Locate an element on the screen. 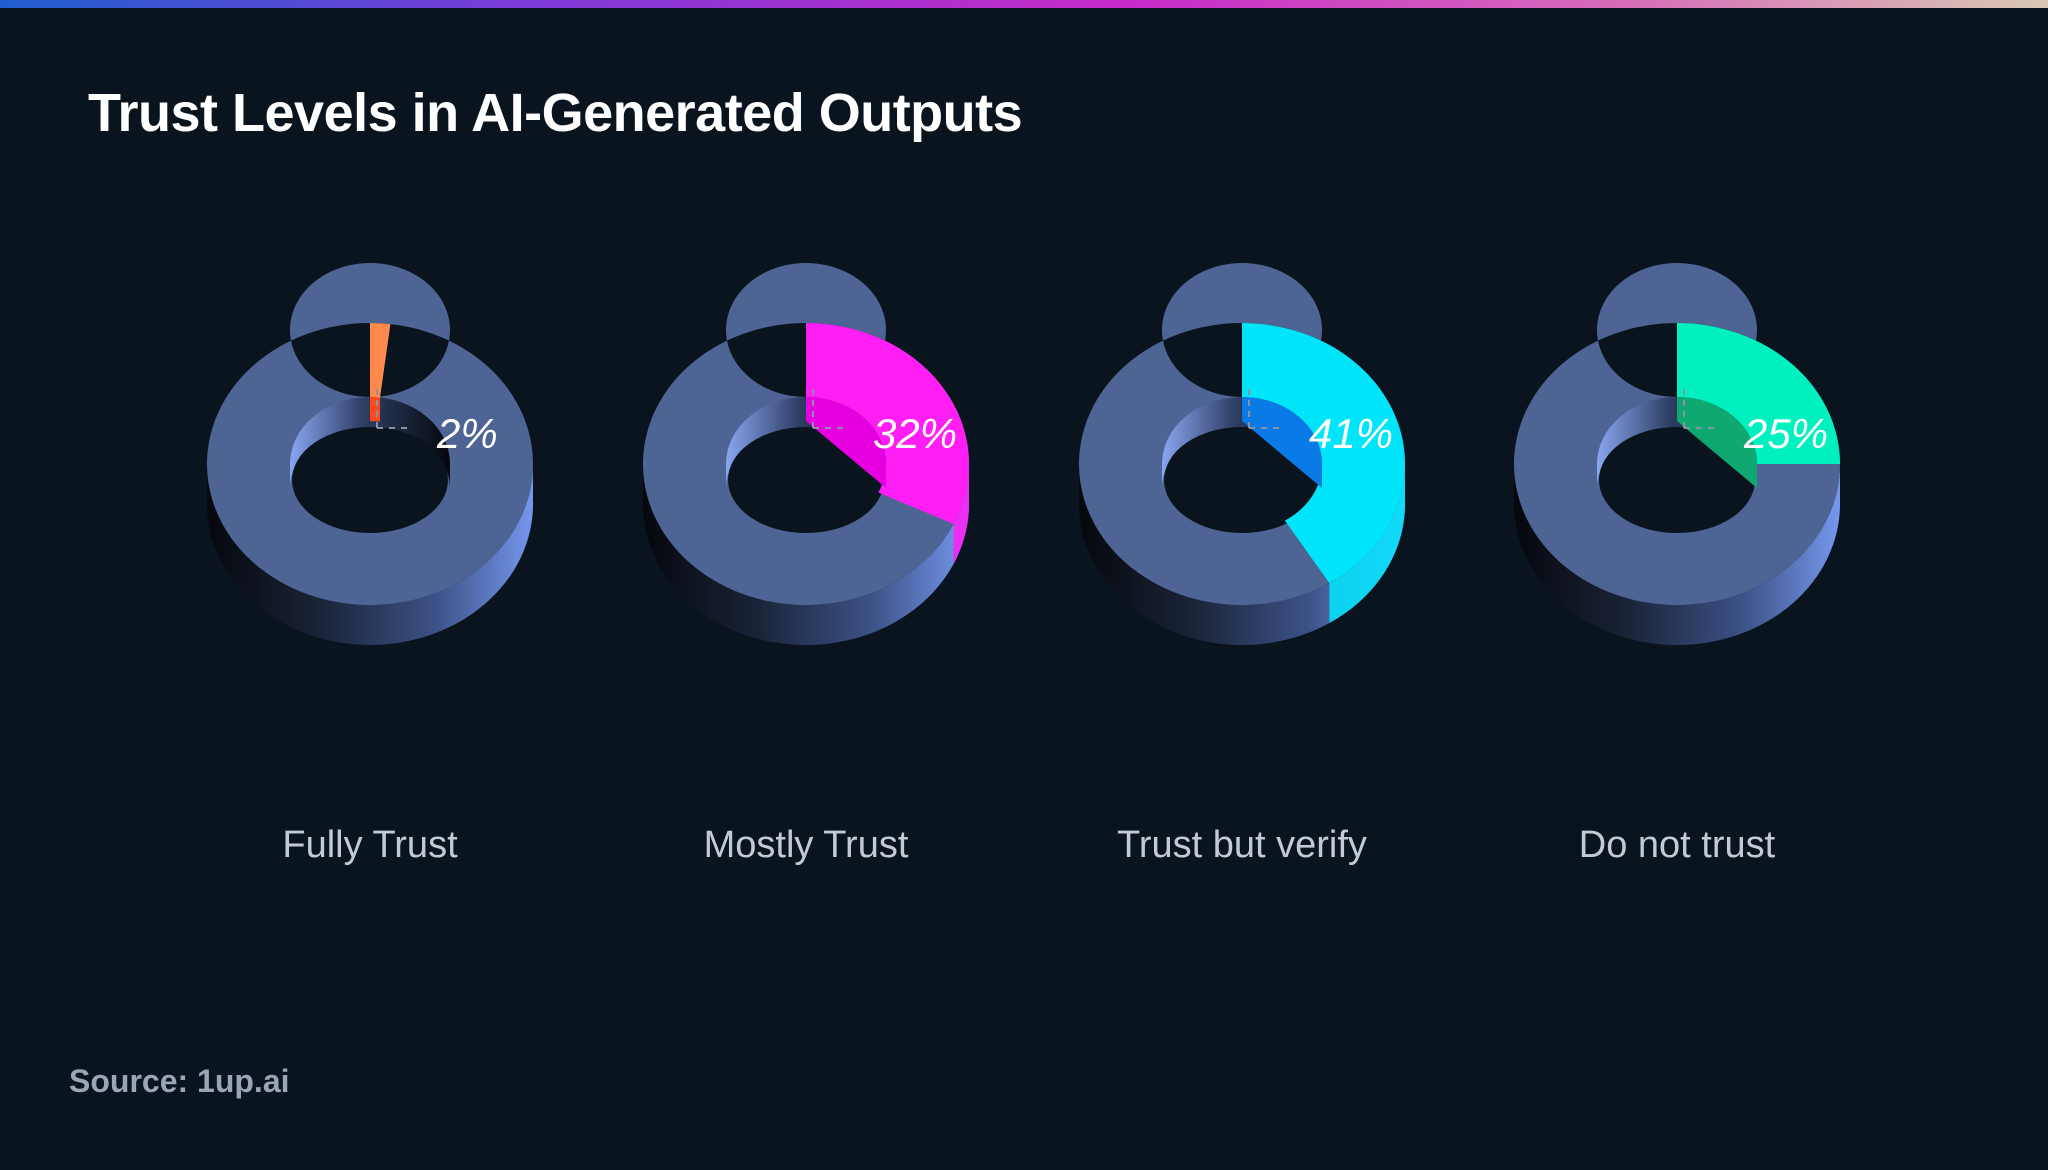 The height and width of the screenshot is (1170, 2048). value-label: 2% is located at coordinates (467, 433).